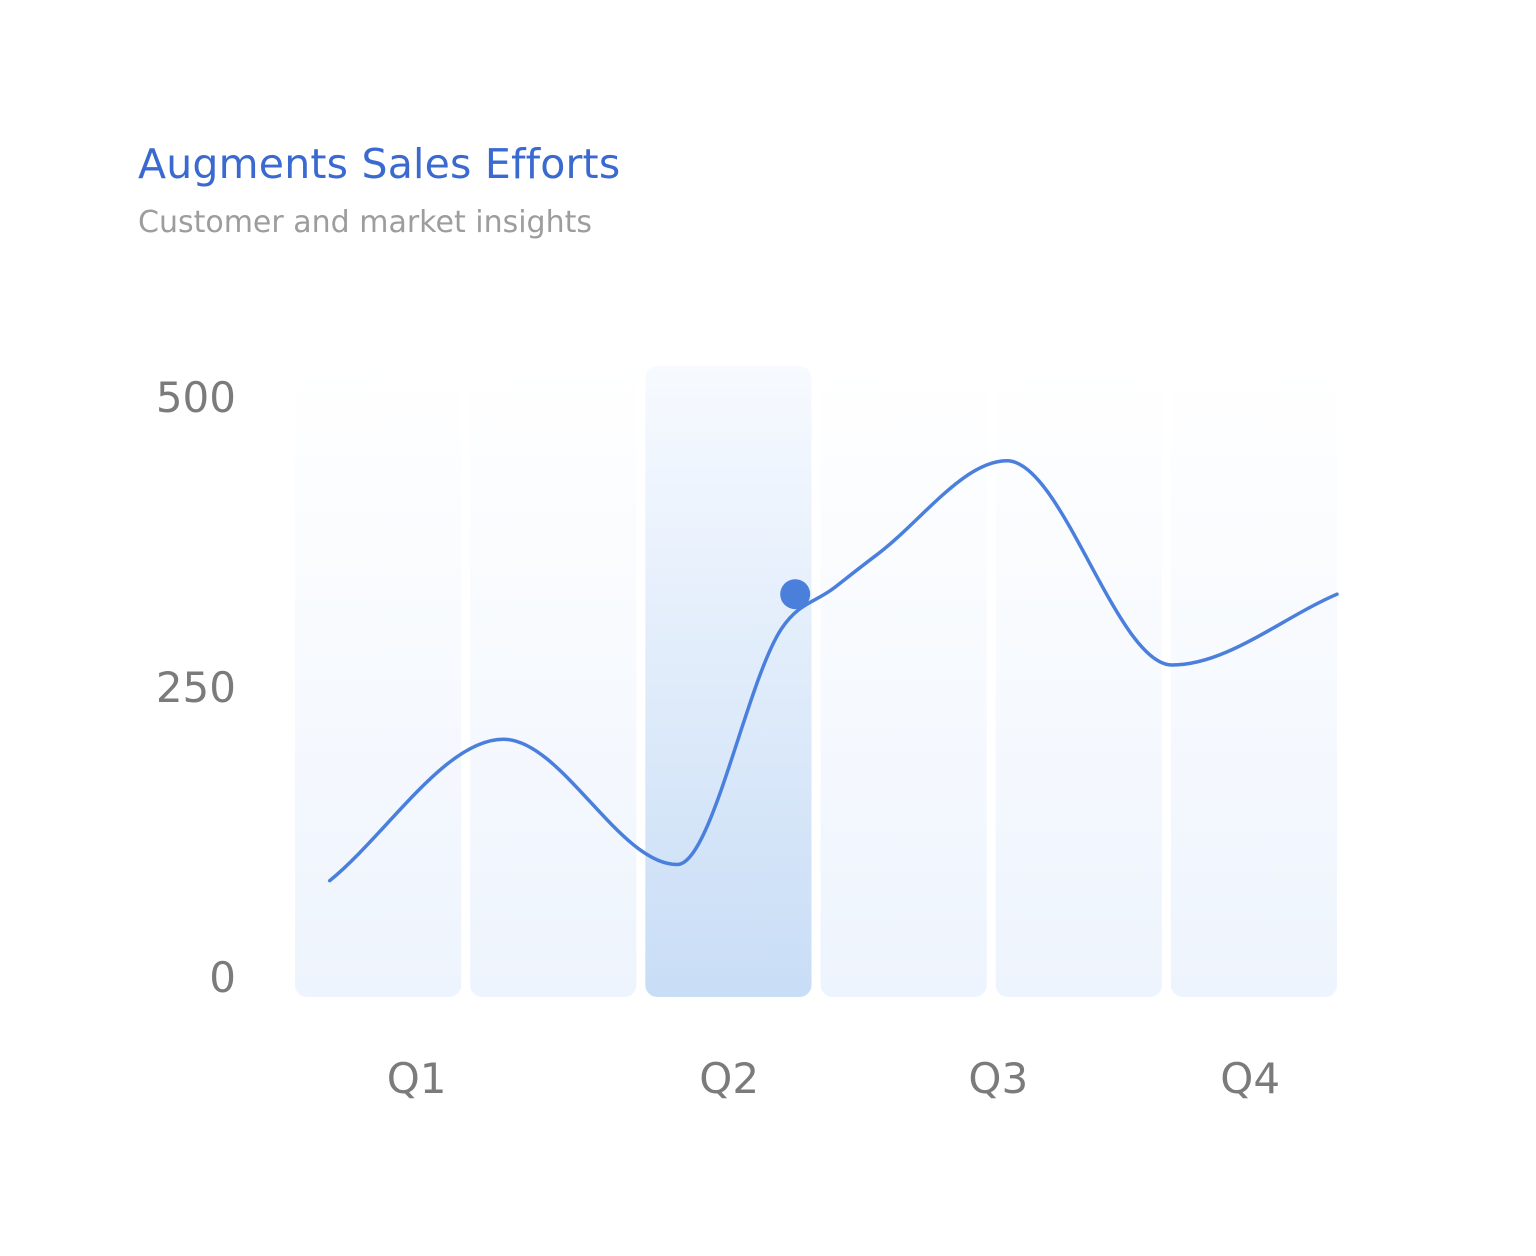  I want to click on chart-title: Augments Sales Efforts, so click(379, 164).